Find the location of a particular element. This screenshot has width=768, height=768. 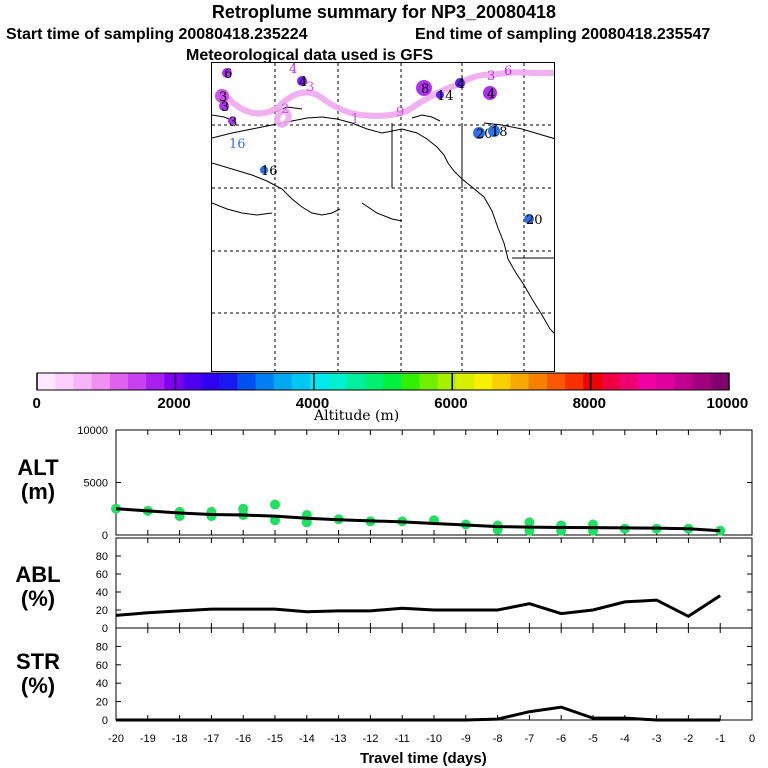

x-tick-label: -19 is located at coordinates (148, 739).